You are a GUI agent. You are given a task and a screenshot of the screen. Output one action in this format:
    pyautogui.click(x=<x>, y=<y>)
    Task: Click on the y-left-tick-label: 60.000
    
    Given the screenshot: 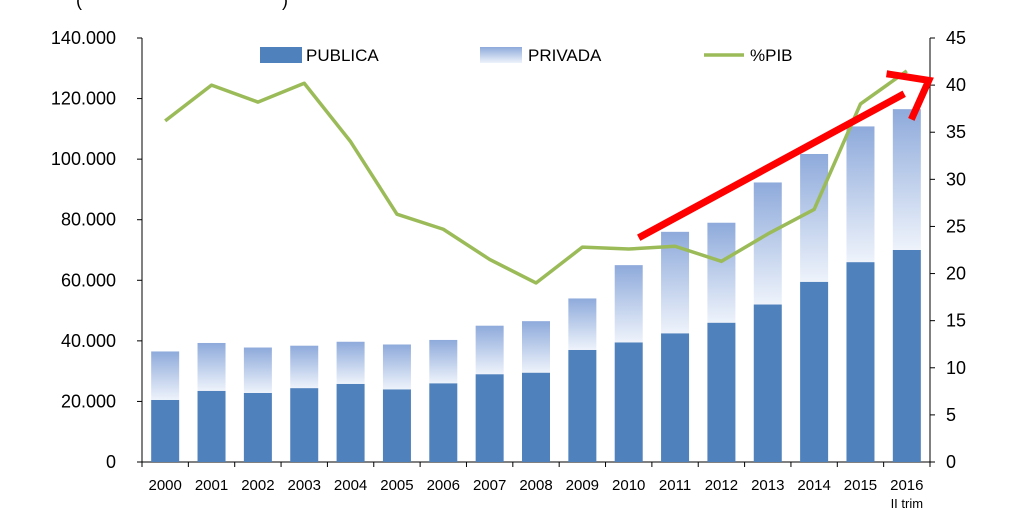 What is the action you would take?
    pyautogui.click(x=88, y=280)
    